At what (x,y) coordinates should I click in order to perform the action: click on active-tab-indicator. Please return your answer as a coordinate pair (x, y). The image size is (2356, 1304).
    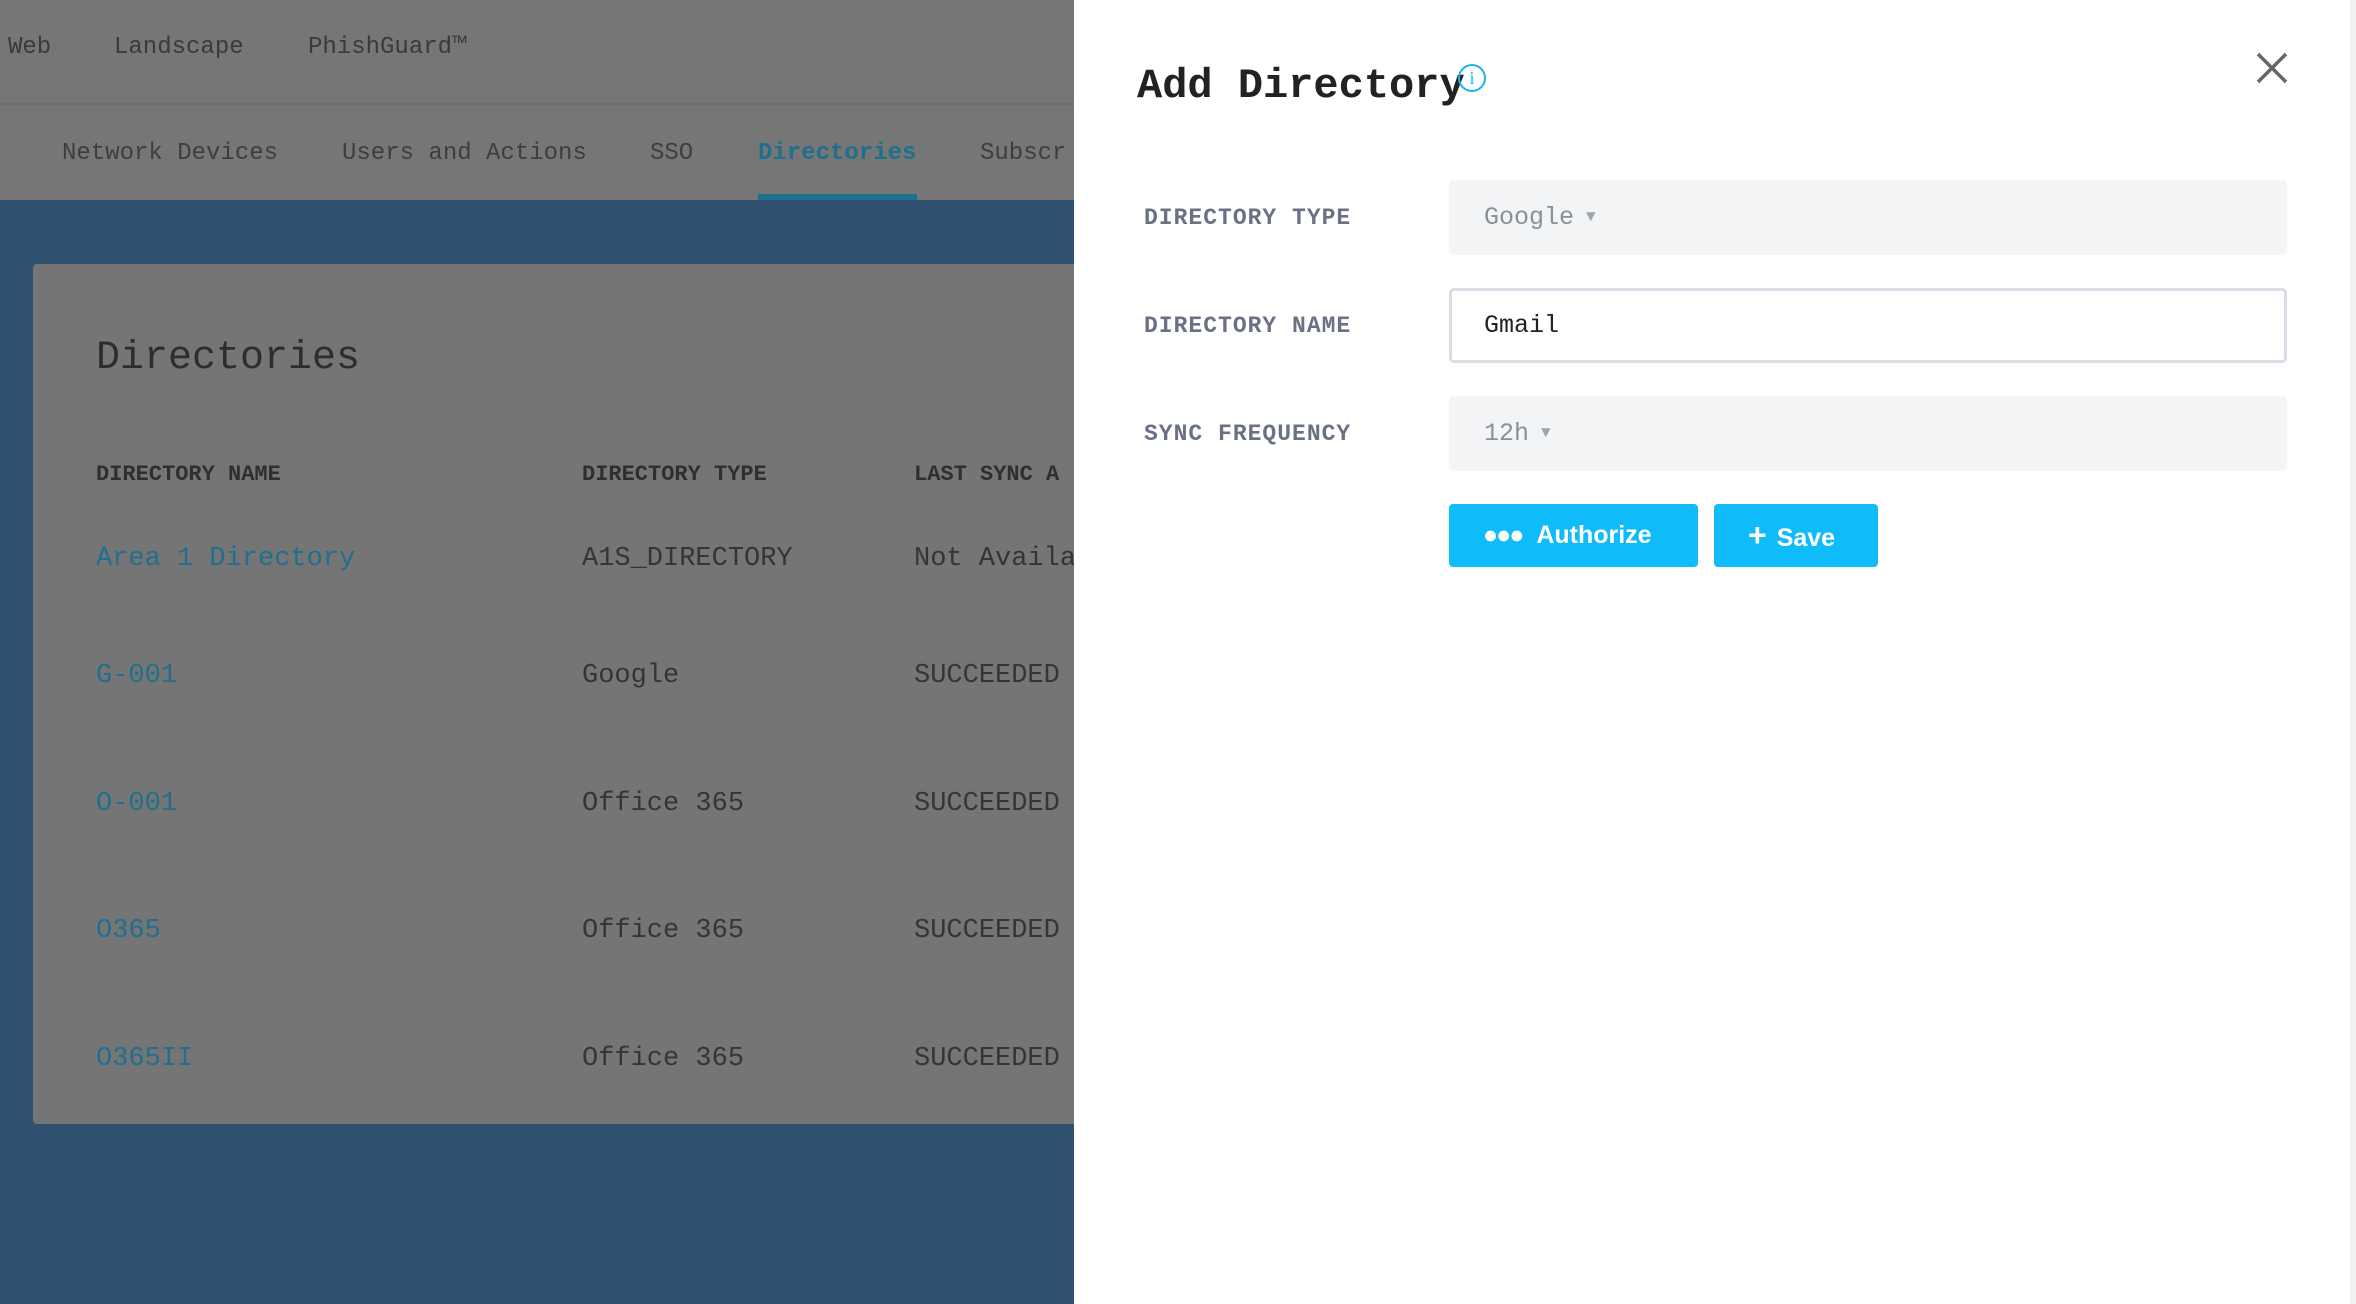
    Looking at the image, I should click on (837, 197).